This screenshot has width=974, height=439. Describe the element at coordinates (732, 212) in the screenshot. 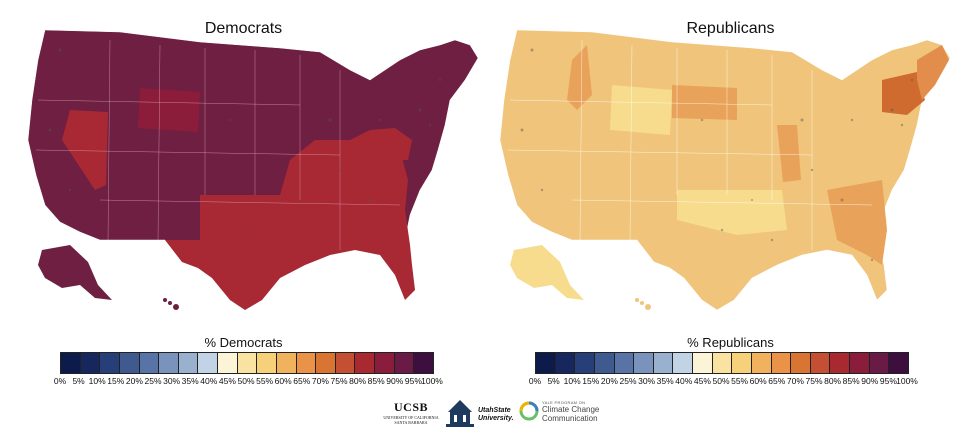

I see `rep-oklahoma-arkansas` at that location.